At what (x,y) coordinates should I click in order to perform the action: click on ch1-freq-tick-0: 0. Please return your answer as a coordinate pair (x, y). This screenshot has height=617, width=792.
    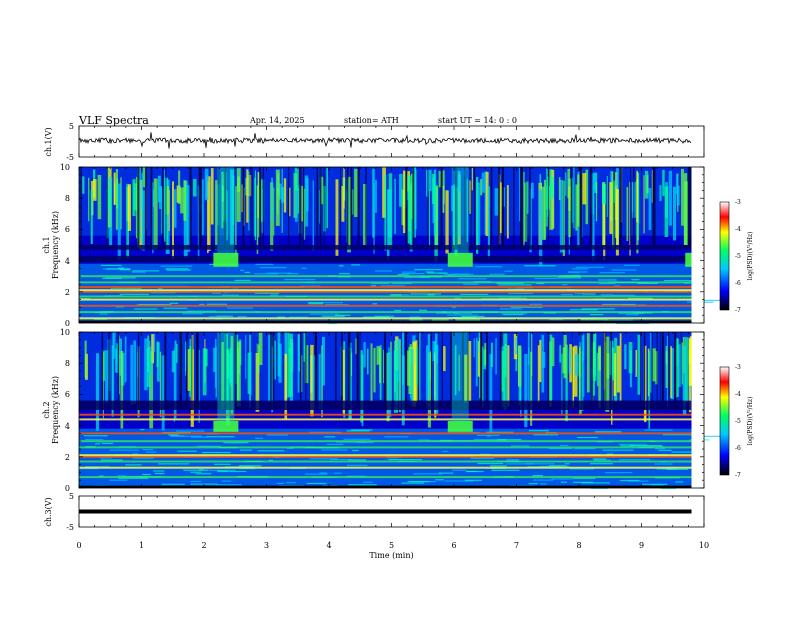
    Looking at the image, I should click on (67, 323).